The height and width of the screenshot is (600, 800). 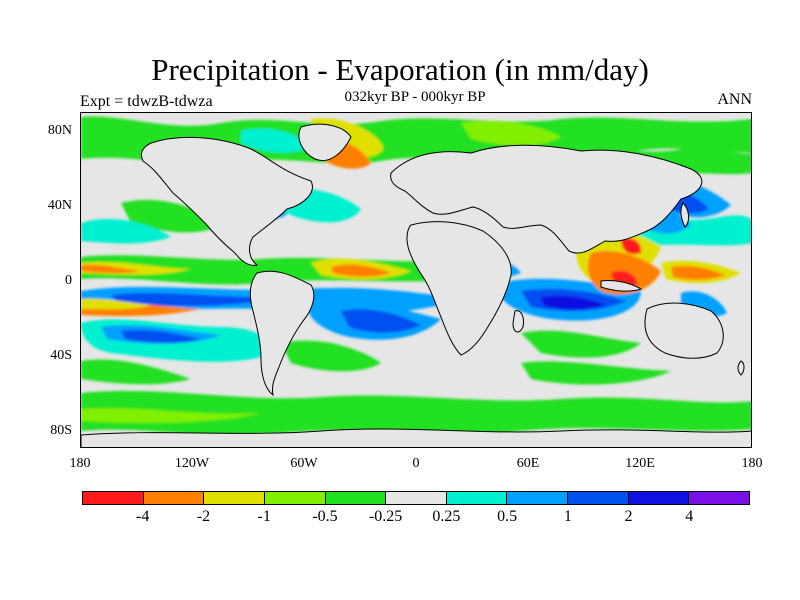 What do you see at coordinates (61, 430) in the screenshot?
I see `lat-tick-label: 80S` at bounding box center [61, 430].